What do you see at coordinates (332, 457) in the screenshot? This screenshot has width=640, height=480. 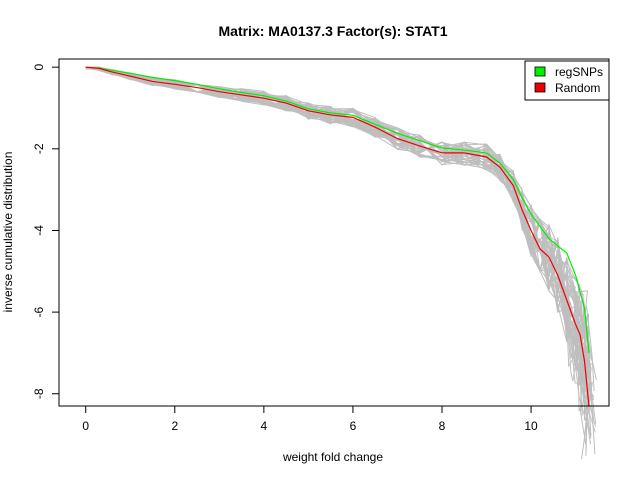 I see `x-axis-title: weight fold change` at bounding box center [332, 457].